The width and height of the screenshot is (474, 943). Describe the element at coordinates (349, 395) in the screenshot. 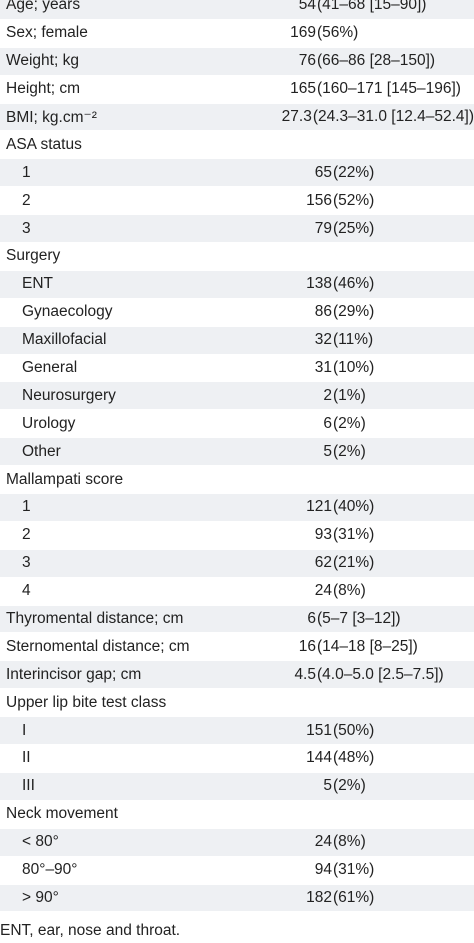

I see `value-detail: (1%)` at that location.